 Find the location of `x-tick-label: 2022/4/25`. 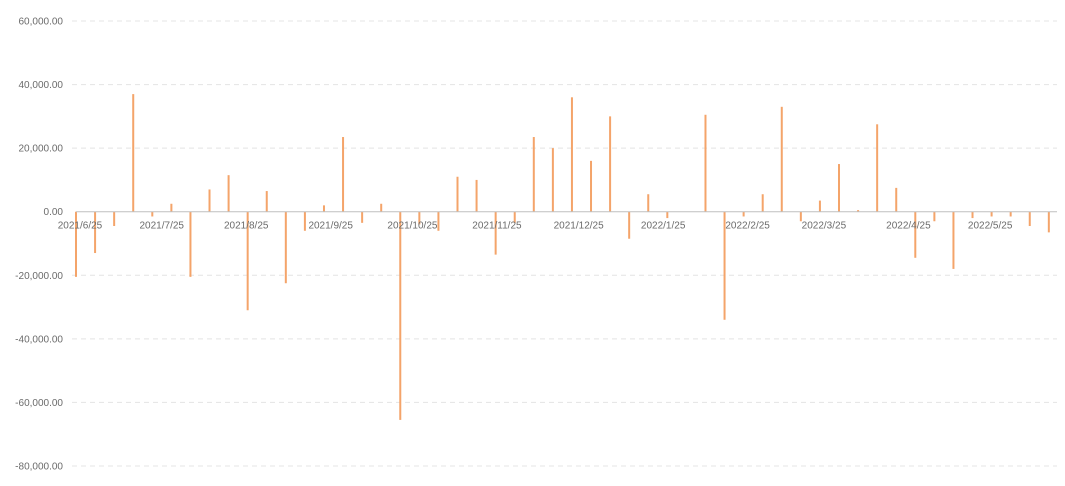

x-tick-label: 2022/4/25 is located at coordinates (908, 226).